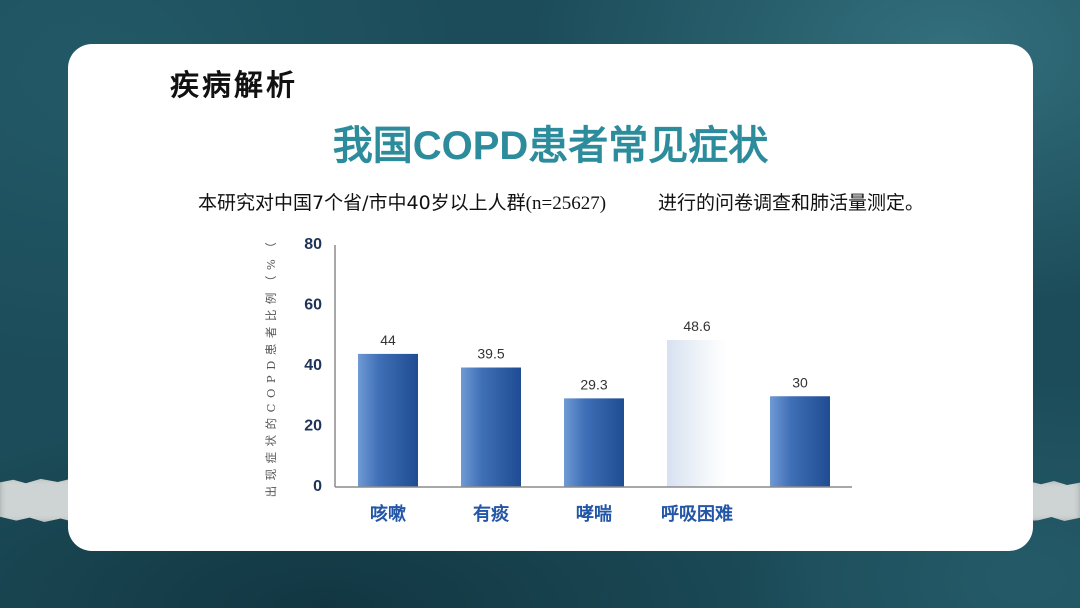  Describe the element at coordinates (313, 365) in the screenshot. I see `y-tick-label: 40` at that location.